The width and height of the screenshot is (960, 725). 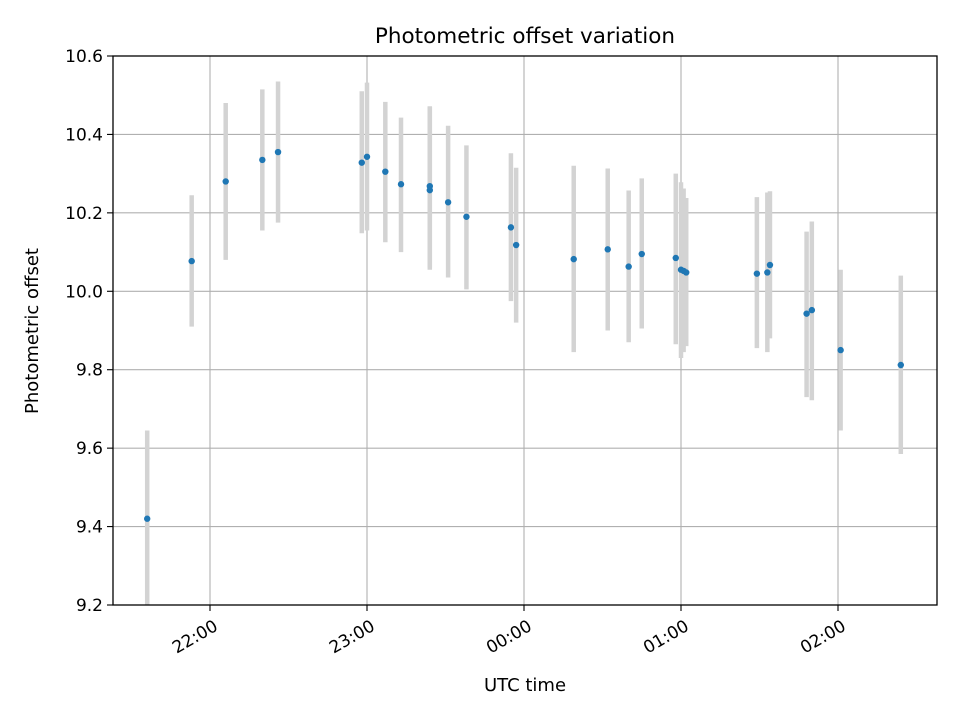 What do you see at coordinates (89, 371) in the screenshot?
I see `y-tick-label: 9.8` at bounding box center [89, 371].